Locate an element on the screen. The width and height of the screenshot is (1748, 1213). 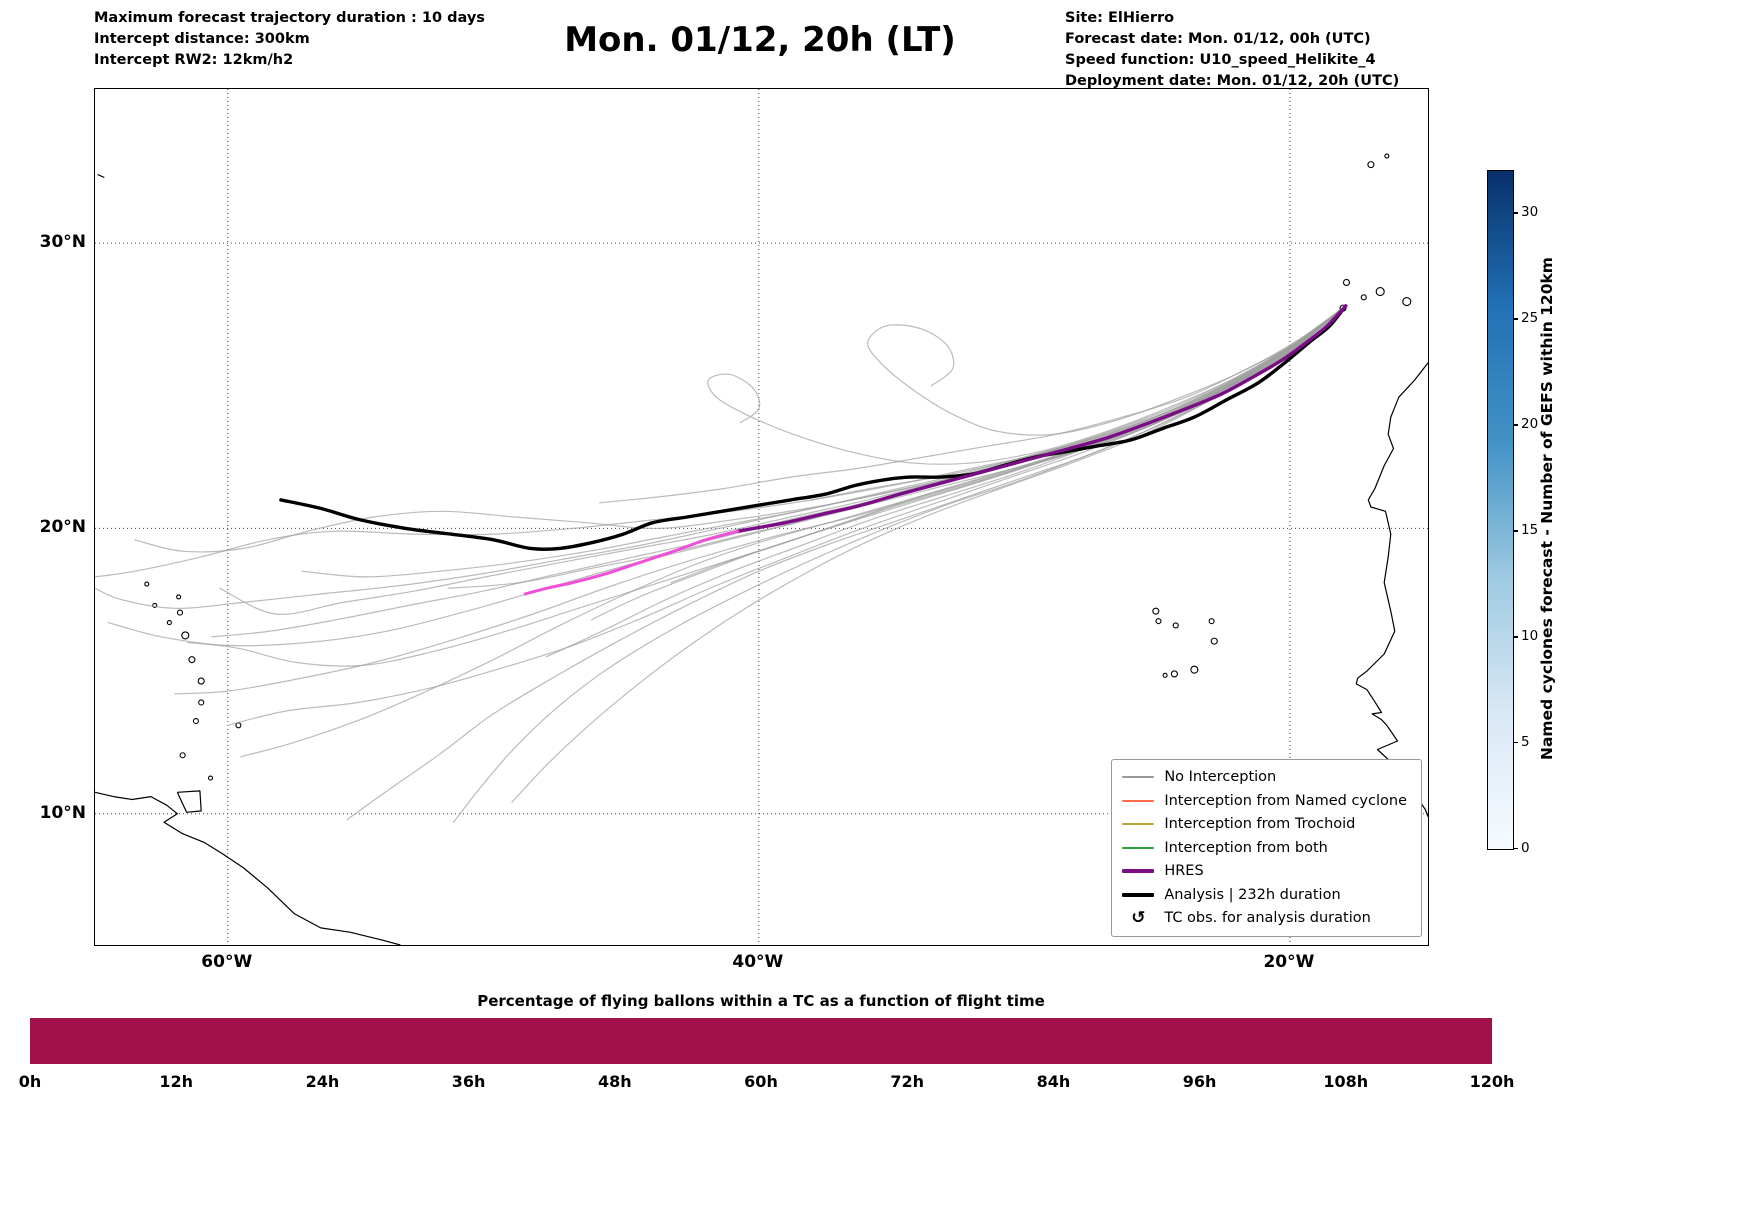
island-martinique is located at coordinates (201, 681).